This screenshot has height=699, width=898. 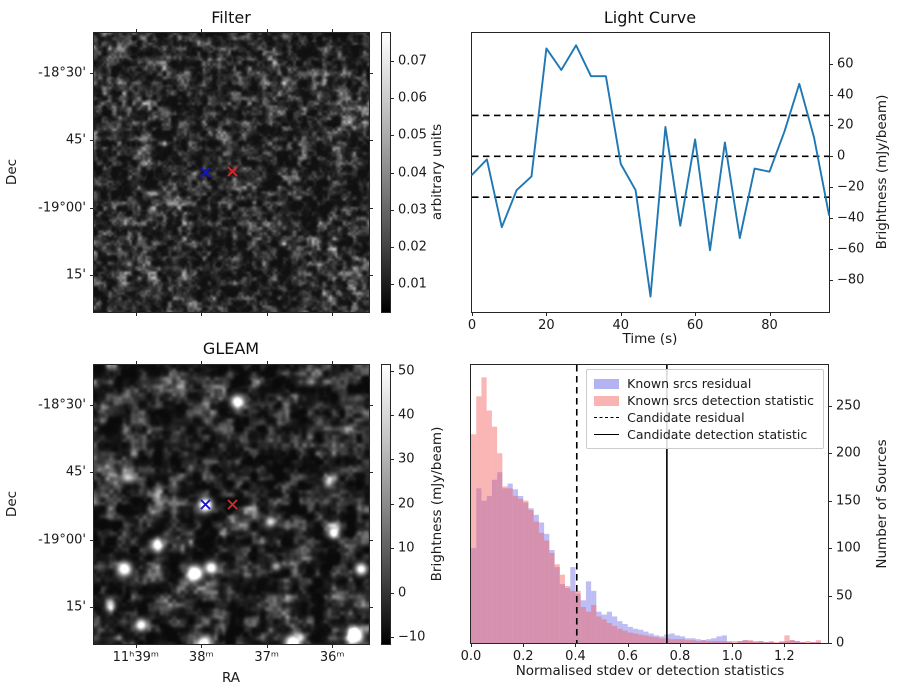 I want to click on legend-item: Candidate residual, so click(x=704, y=417).